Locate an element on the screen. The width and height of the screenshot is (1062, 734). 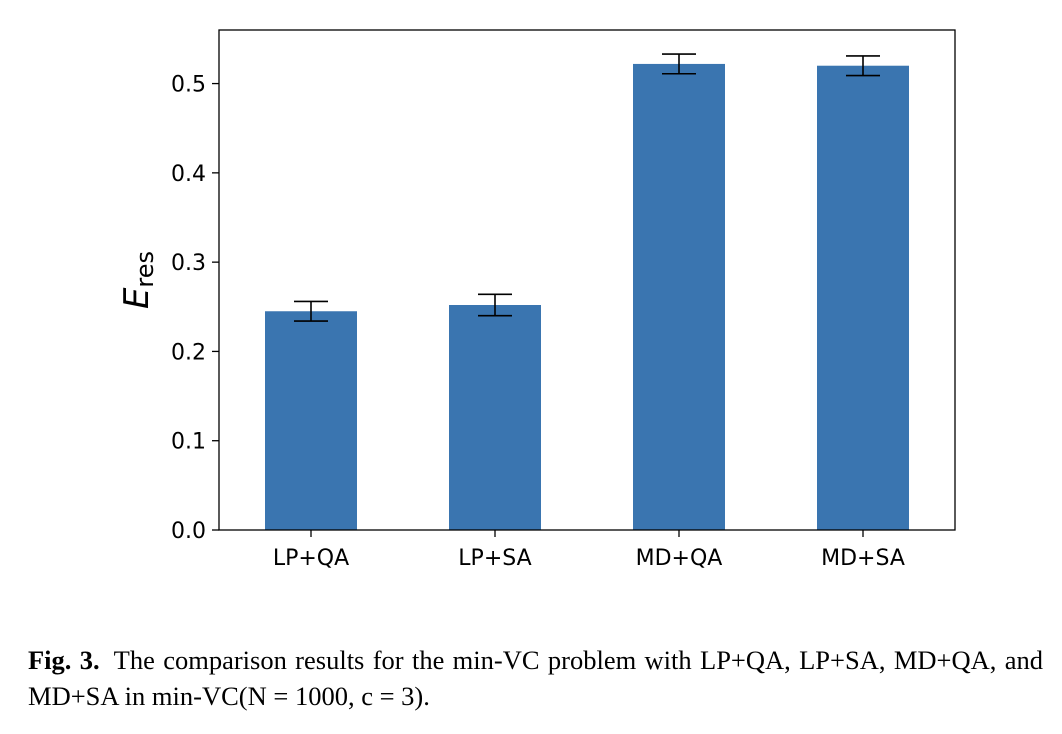
bar-md-qa is located at coordinates (679, 297).